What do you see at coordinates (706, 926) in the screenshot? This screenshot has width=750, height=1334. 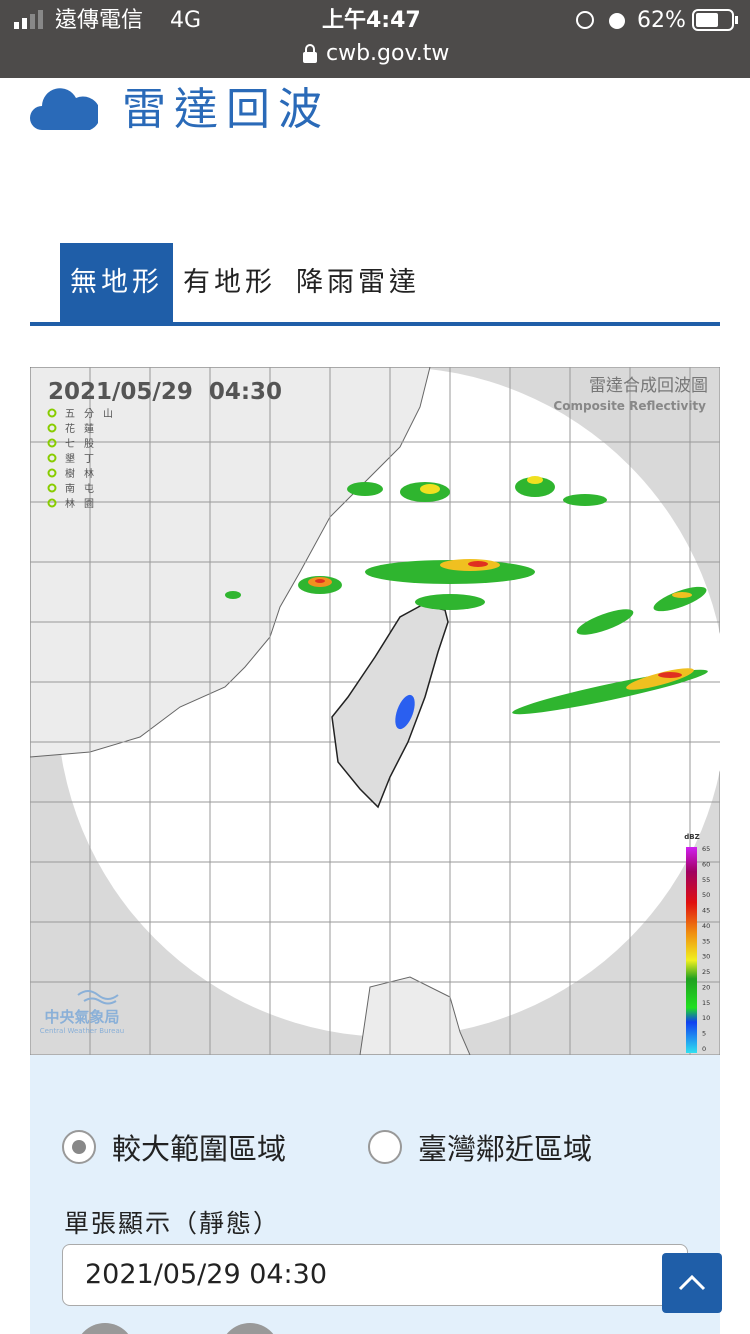 I see `legend-label: 40` at bounding box center [706, 926].